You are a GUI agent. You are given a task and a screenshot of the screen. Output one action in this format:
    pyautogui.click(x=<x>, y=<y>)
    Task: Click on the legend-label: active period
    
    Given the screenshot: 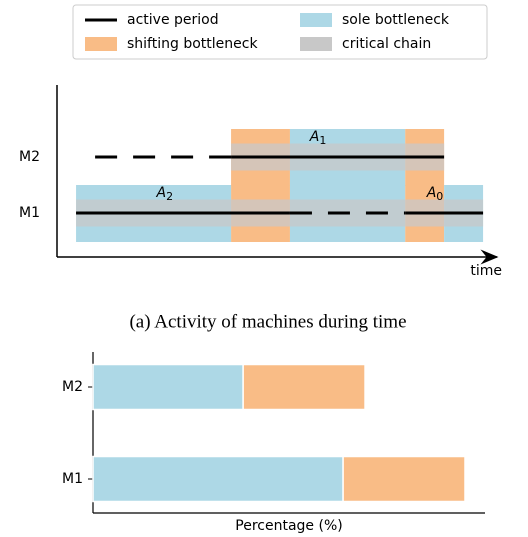 What is the action you would take?
    pyautogui.click(x=173, y=20)
    